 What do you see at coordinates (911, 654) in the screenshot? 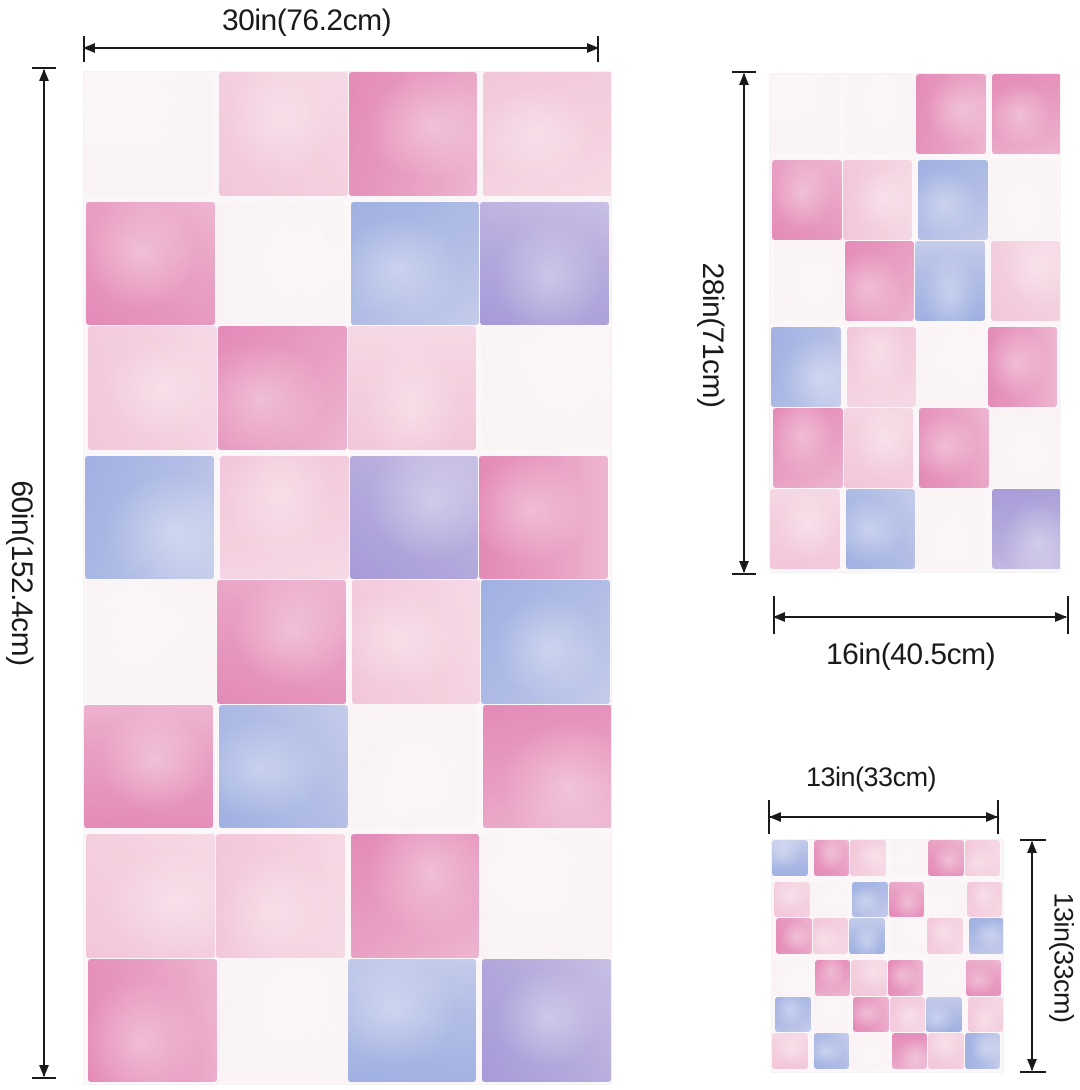
I see `hand-width-label: 16in(40.5cm)` at bounding box center [911, 654].